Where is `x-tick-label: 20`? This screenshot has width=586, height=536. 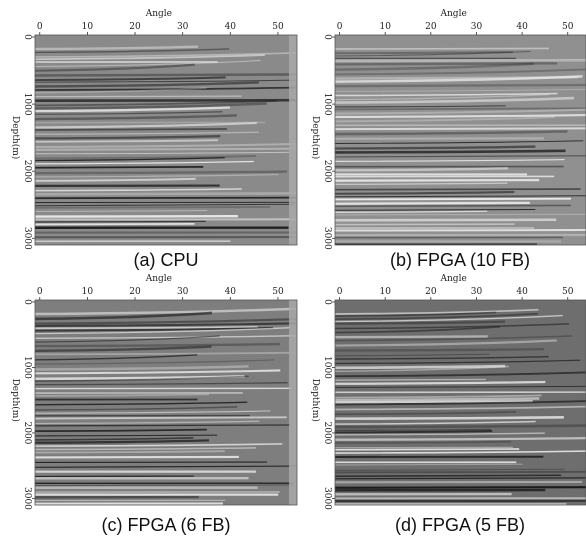
x-tick-label: 20 is located at coordinates (135, 292).